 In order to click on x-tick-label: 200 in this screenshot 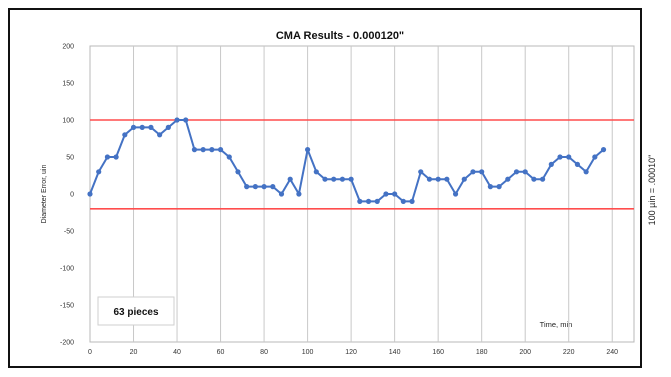, I will do `click(525, 352)`.